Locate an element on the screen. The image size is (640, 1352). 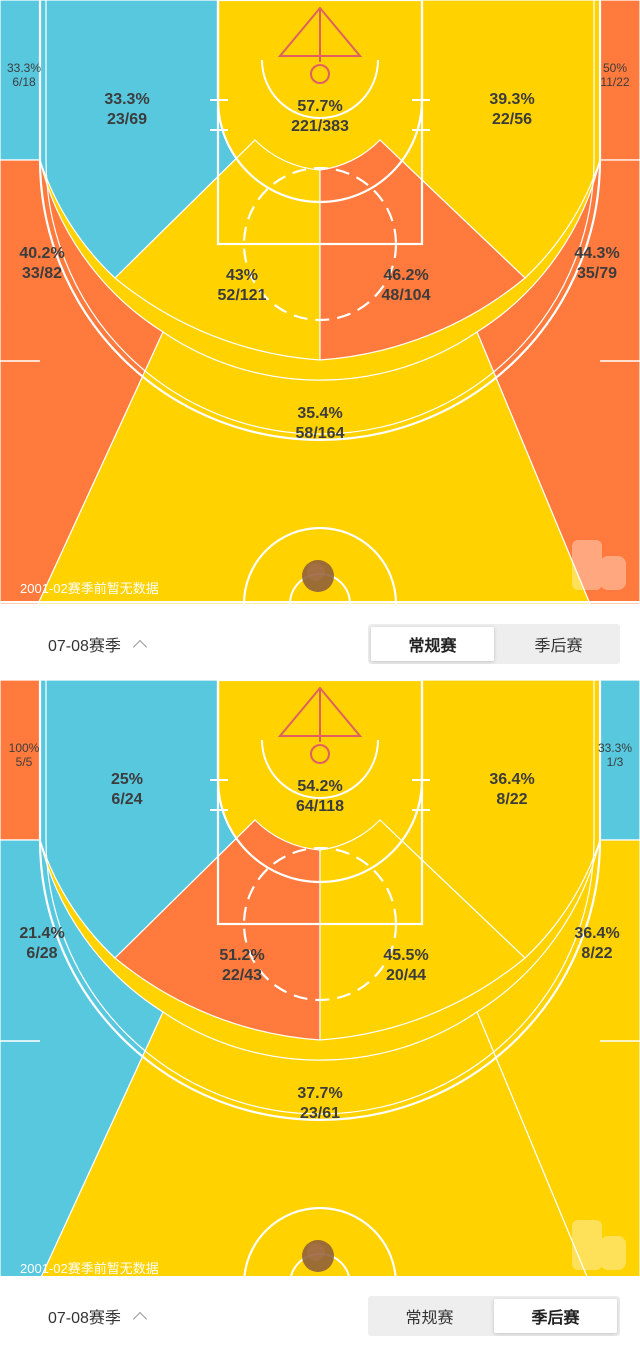
zone-made-att-elbow-right: 20/44 is located at coordinates (406, 975).